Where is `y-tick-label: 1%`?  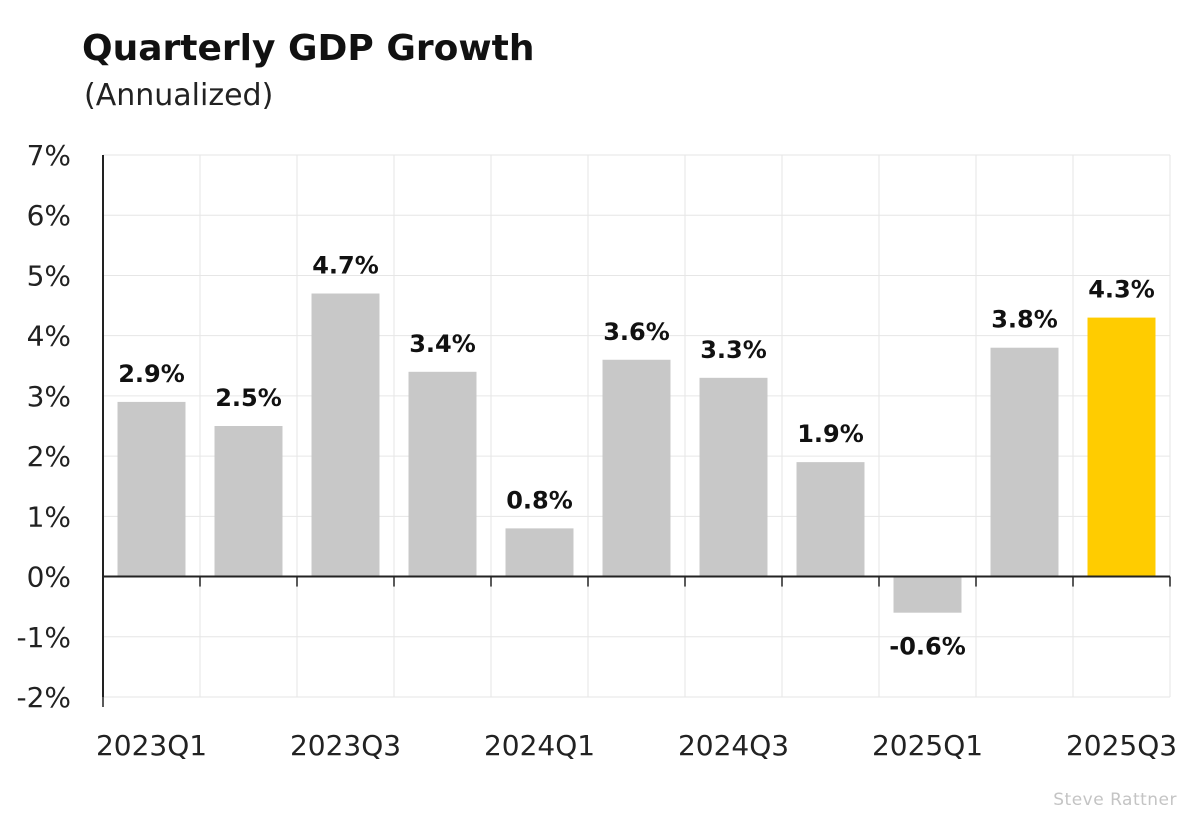
y-tick-label: 1% is located at coordinates (49, 516).